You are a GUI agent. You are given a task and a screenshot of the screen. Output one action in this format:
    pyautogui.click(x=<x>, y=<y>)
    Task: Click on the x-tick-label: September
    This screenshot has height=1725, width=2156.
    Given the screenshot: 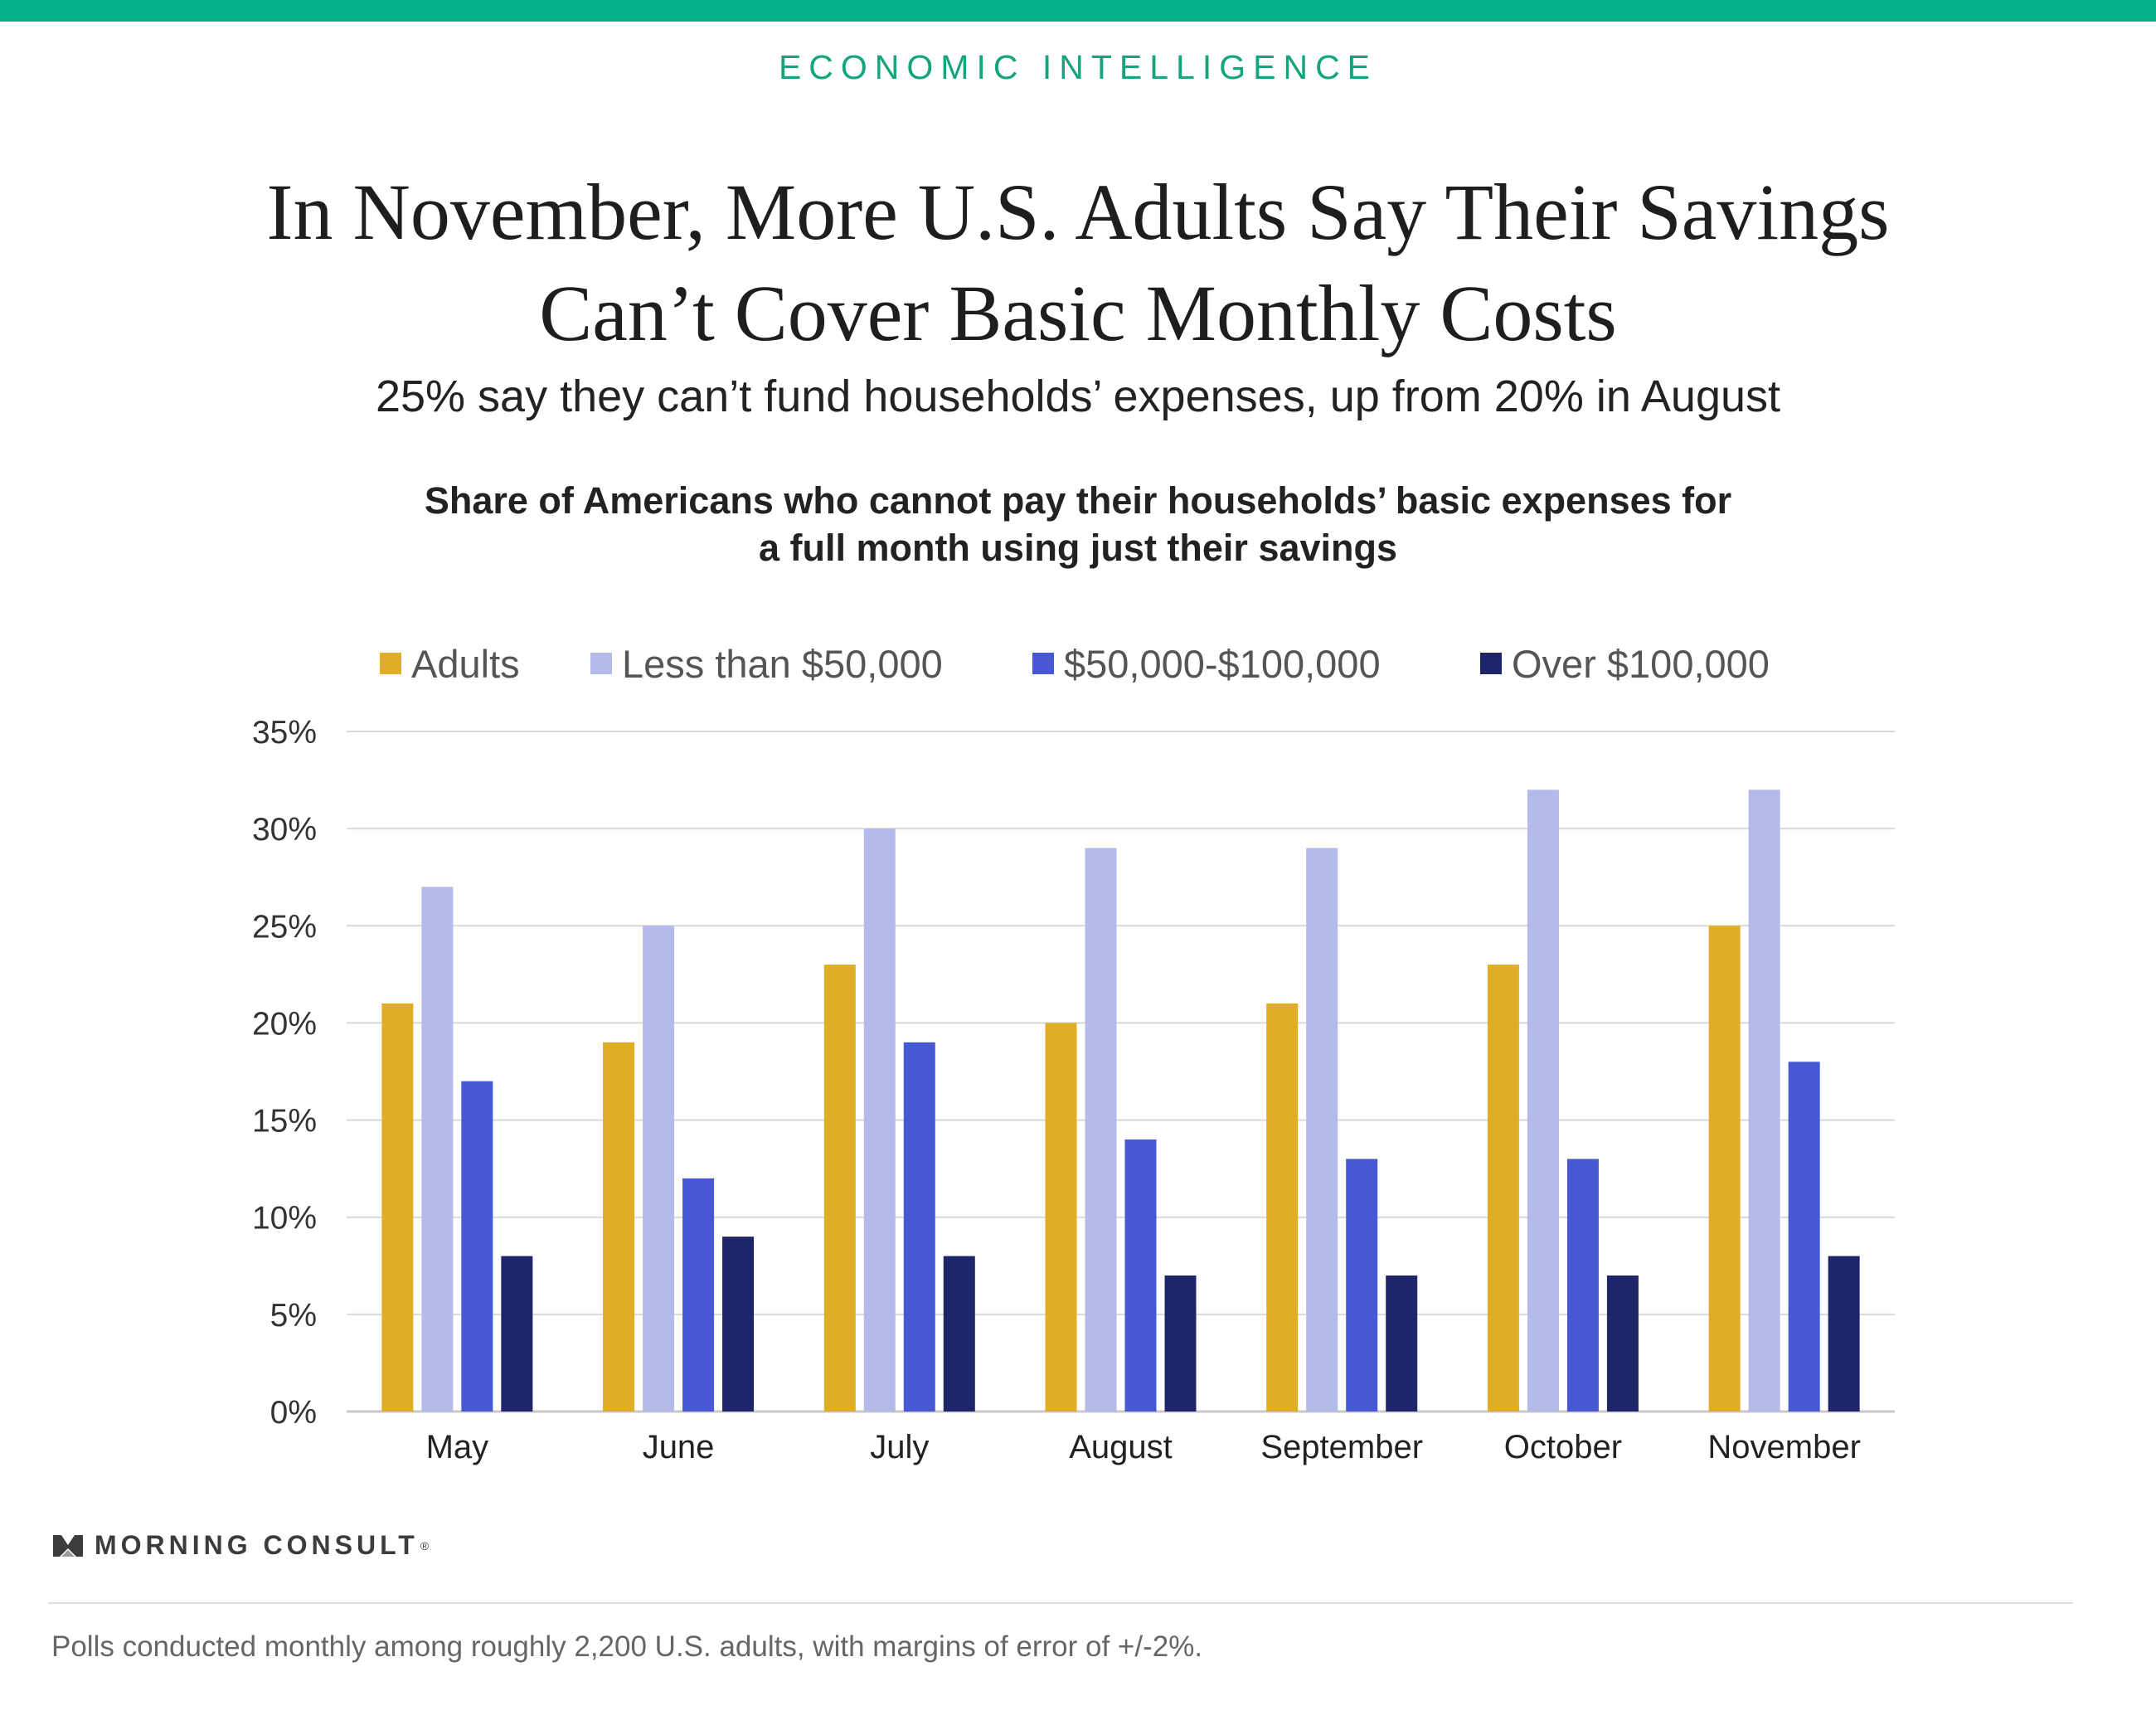 What is the action you would take?
    pyautogui.click(x=1341, y=1447)
    